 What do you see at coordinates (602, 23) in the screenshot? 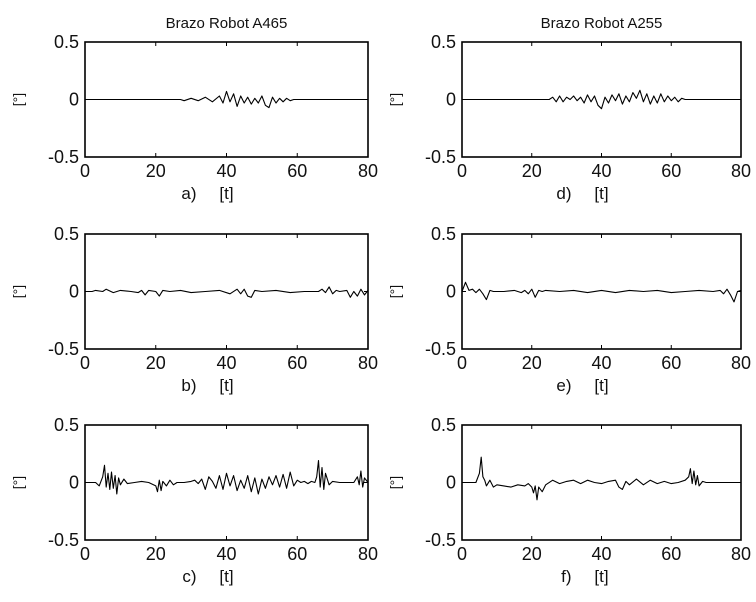
I see `subplot-title: Brazo Robot A255` at bounding box center [602, 23].